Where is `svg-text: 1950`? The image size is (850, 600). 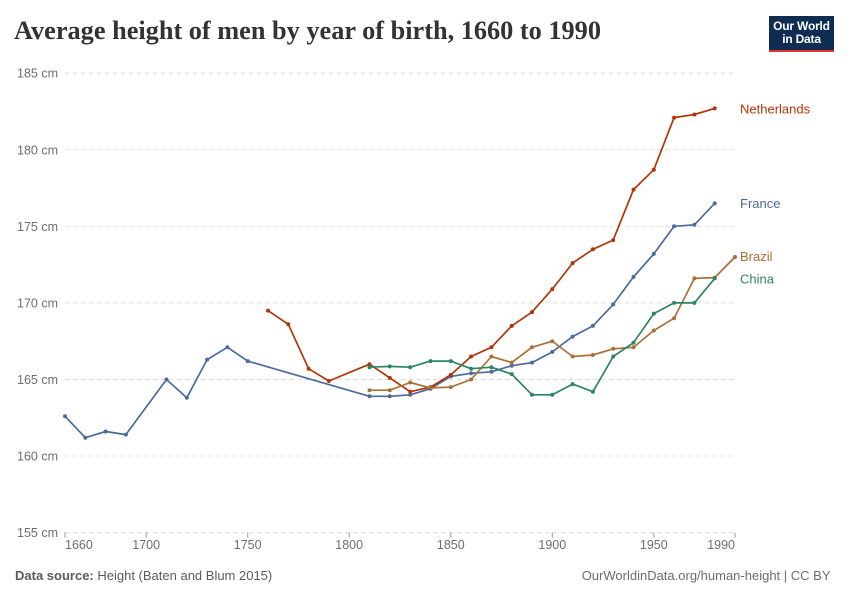 svg-text: 1950 is located at coordinates (654, 545).